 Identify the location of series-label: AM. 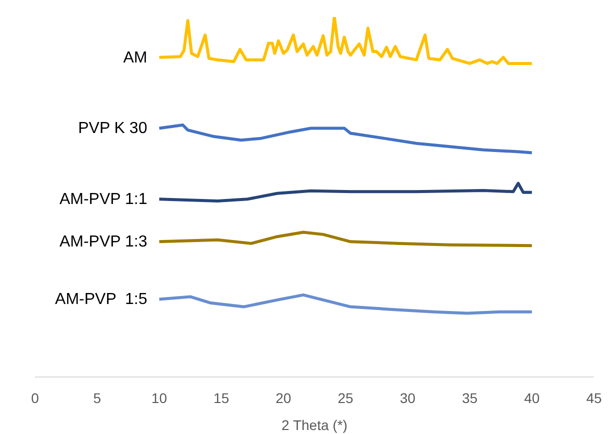
(135, 57).